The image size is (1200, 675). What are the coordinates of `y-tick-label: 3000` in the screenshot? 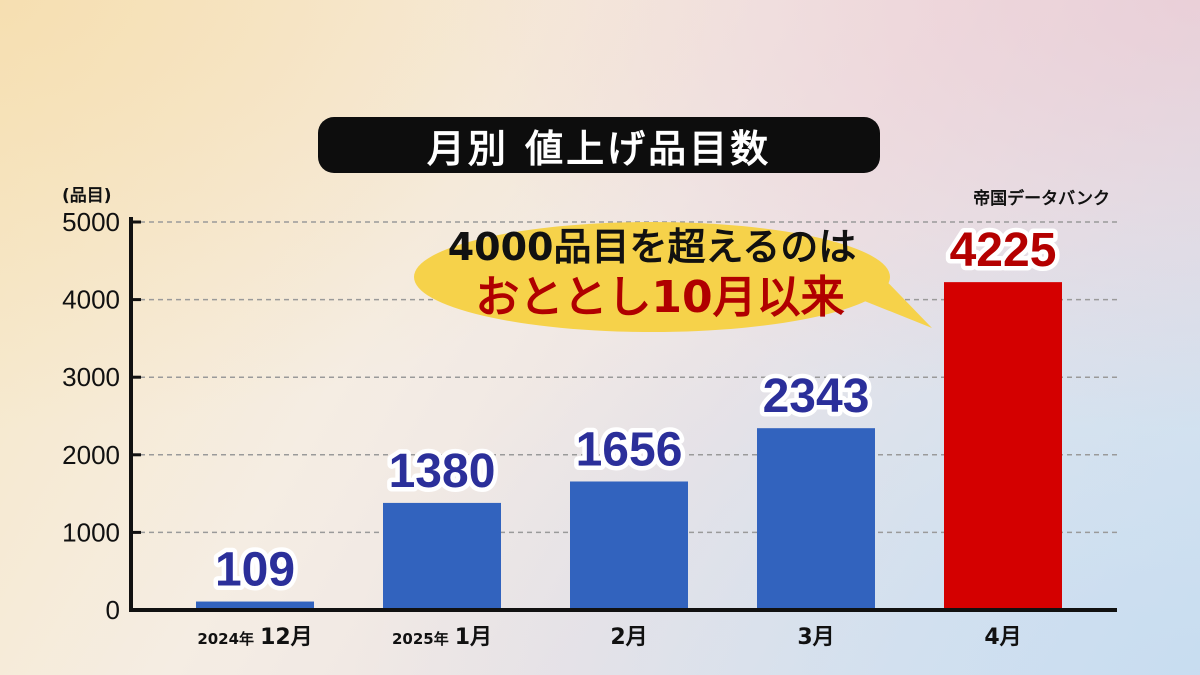 It's located at (91, 377).